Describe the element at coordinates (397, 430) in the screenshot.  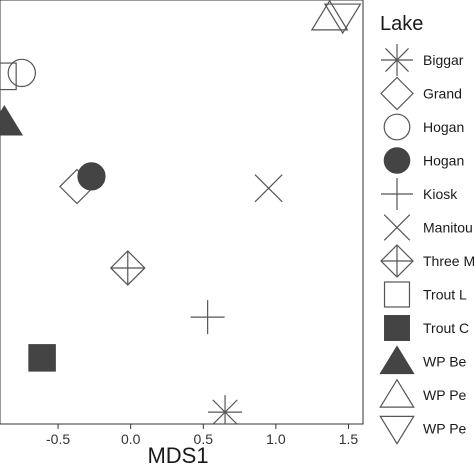
I see `legend-marker-triangle-down-open` at that location.